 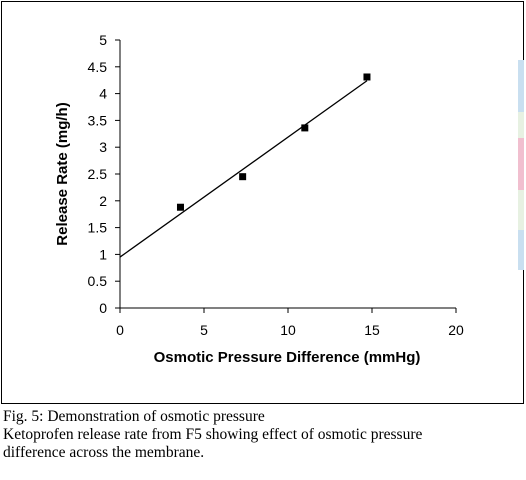 I want to click on x-axis-title: Osmotic Pressure Difference (mmHg), so click(x=287, y=357).